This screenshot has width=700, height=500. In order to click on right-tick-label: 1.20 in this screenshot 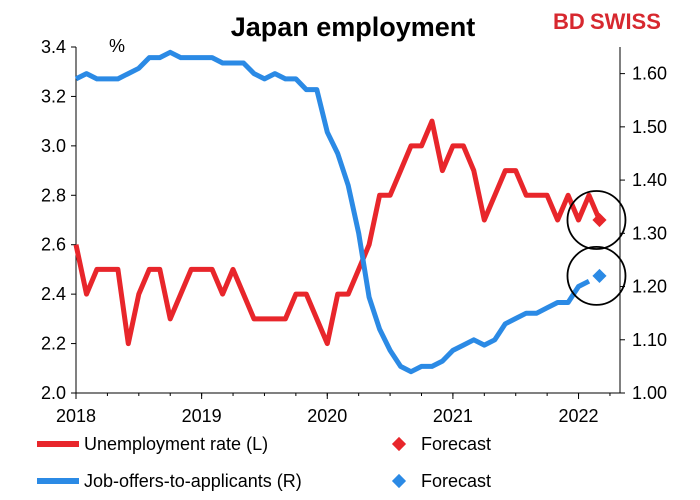, I will do `click(649, 287)`.